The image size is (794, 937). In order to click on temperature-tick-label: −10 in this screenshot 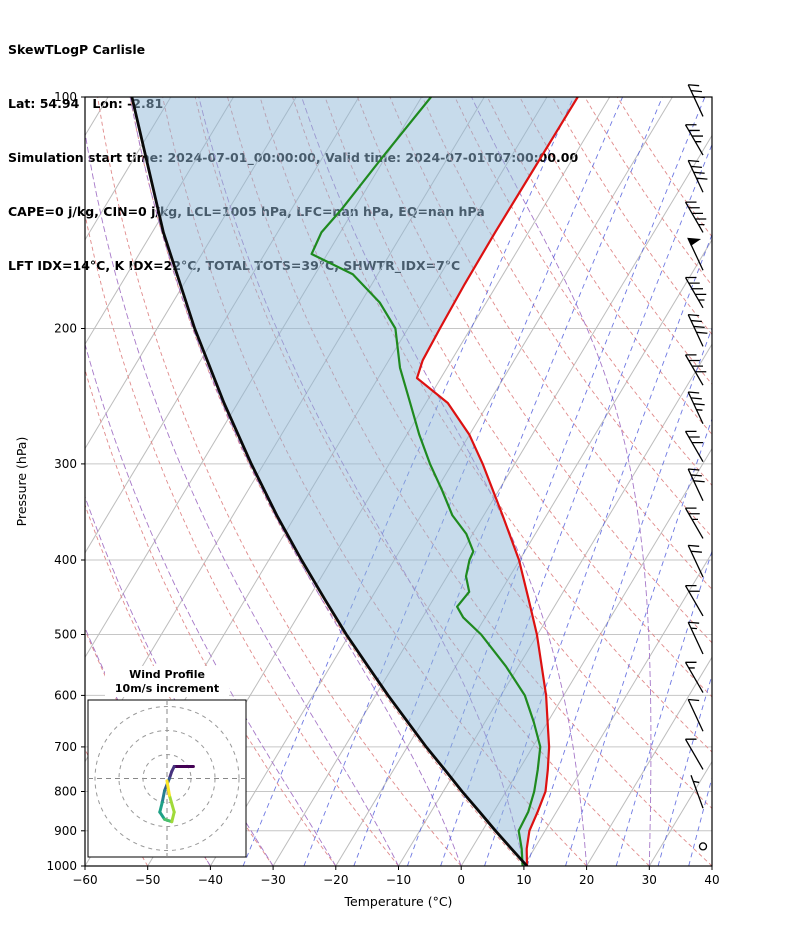, I will do `click(398, 880)`.